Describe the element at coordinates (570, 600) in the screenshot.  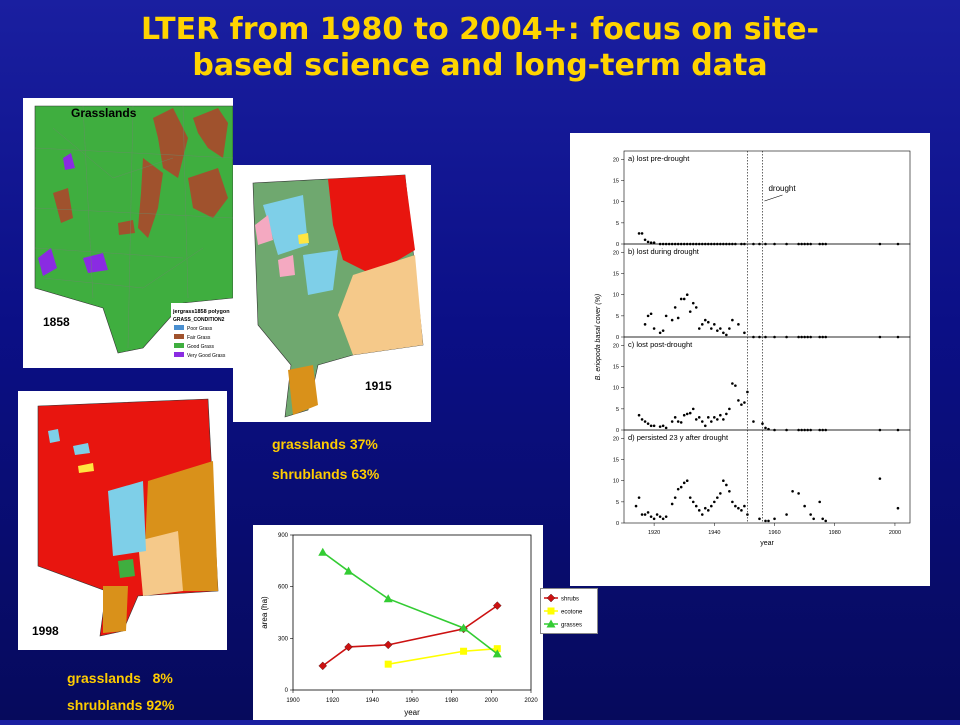
I see `legend-label-shrubs: shrubs` at that location.